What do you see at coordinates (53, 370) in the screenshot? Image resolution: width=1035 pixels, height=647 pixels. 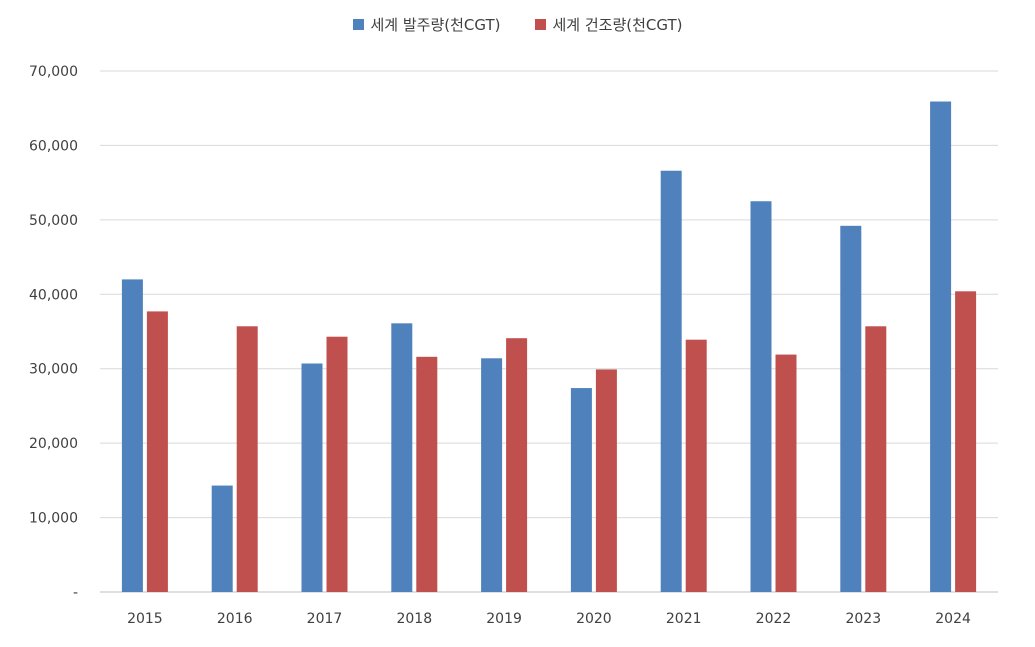 I see `y-tick-label: 30,000` at bounding box center [53, 370].